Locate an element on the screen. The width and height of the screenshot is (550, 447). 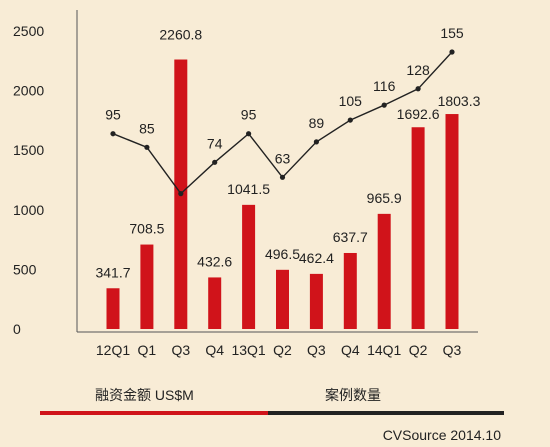
bar-value-label: 1041.5 is located at coordinates (248, 189).